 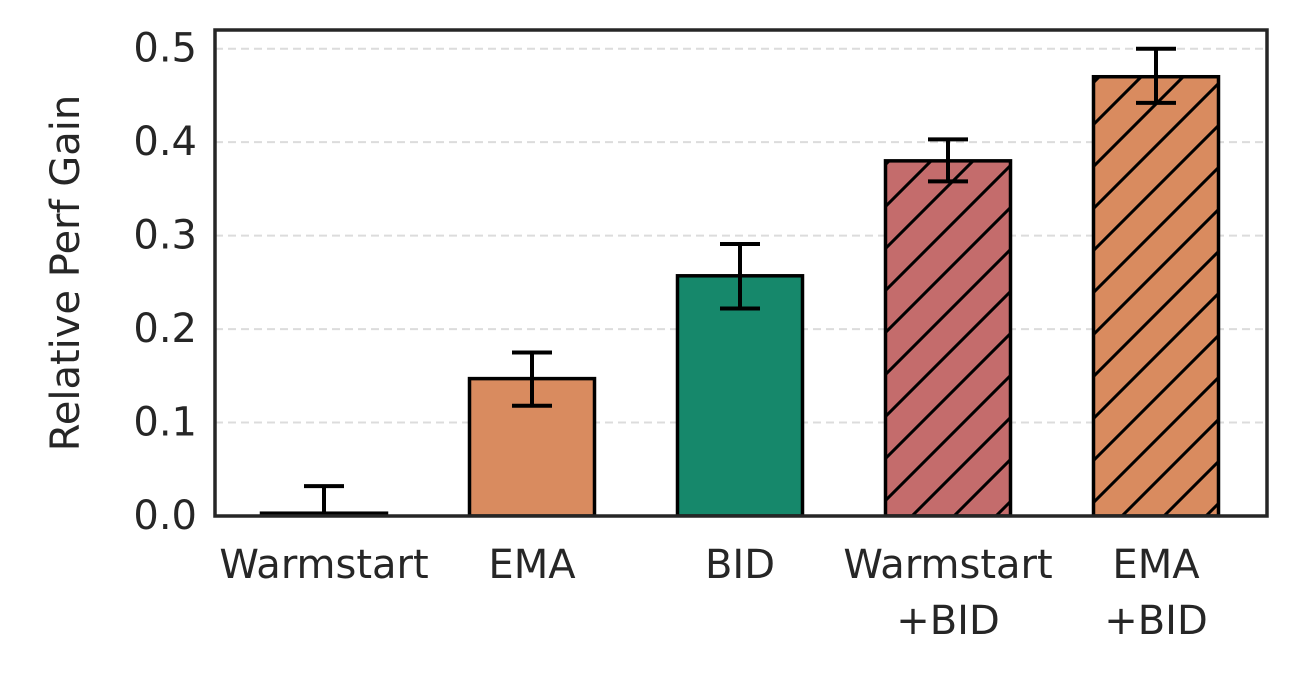 I want to click on x-tick-label: BID, so click(x=740, y=565).